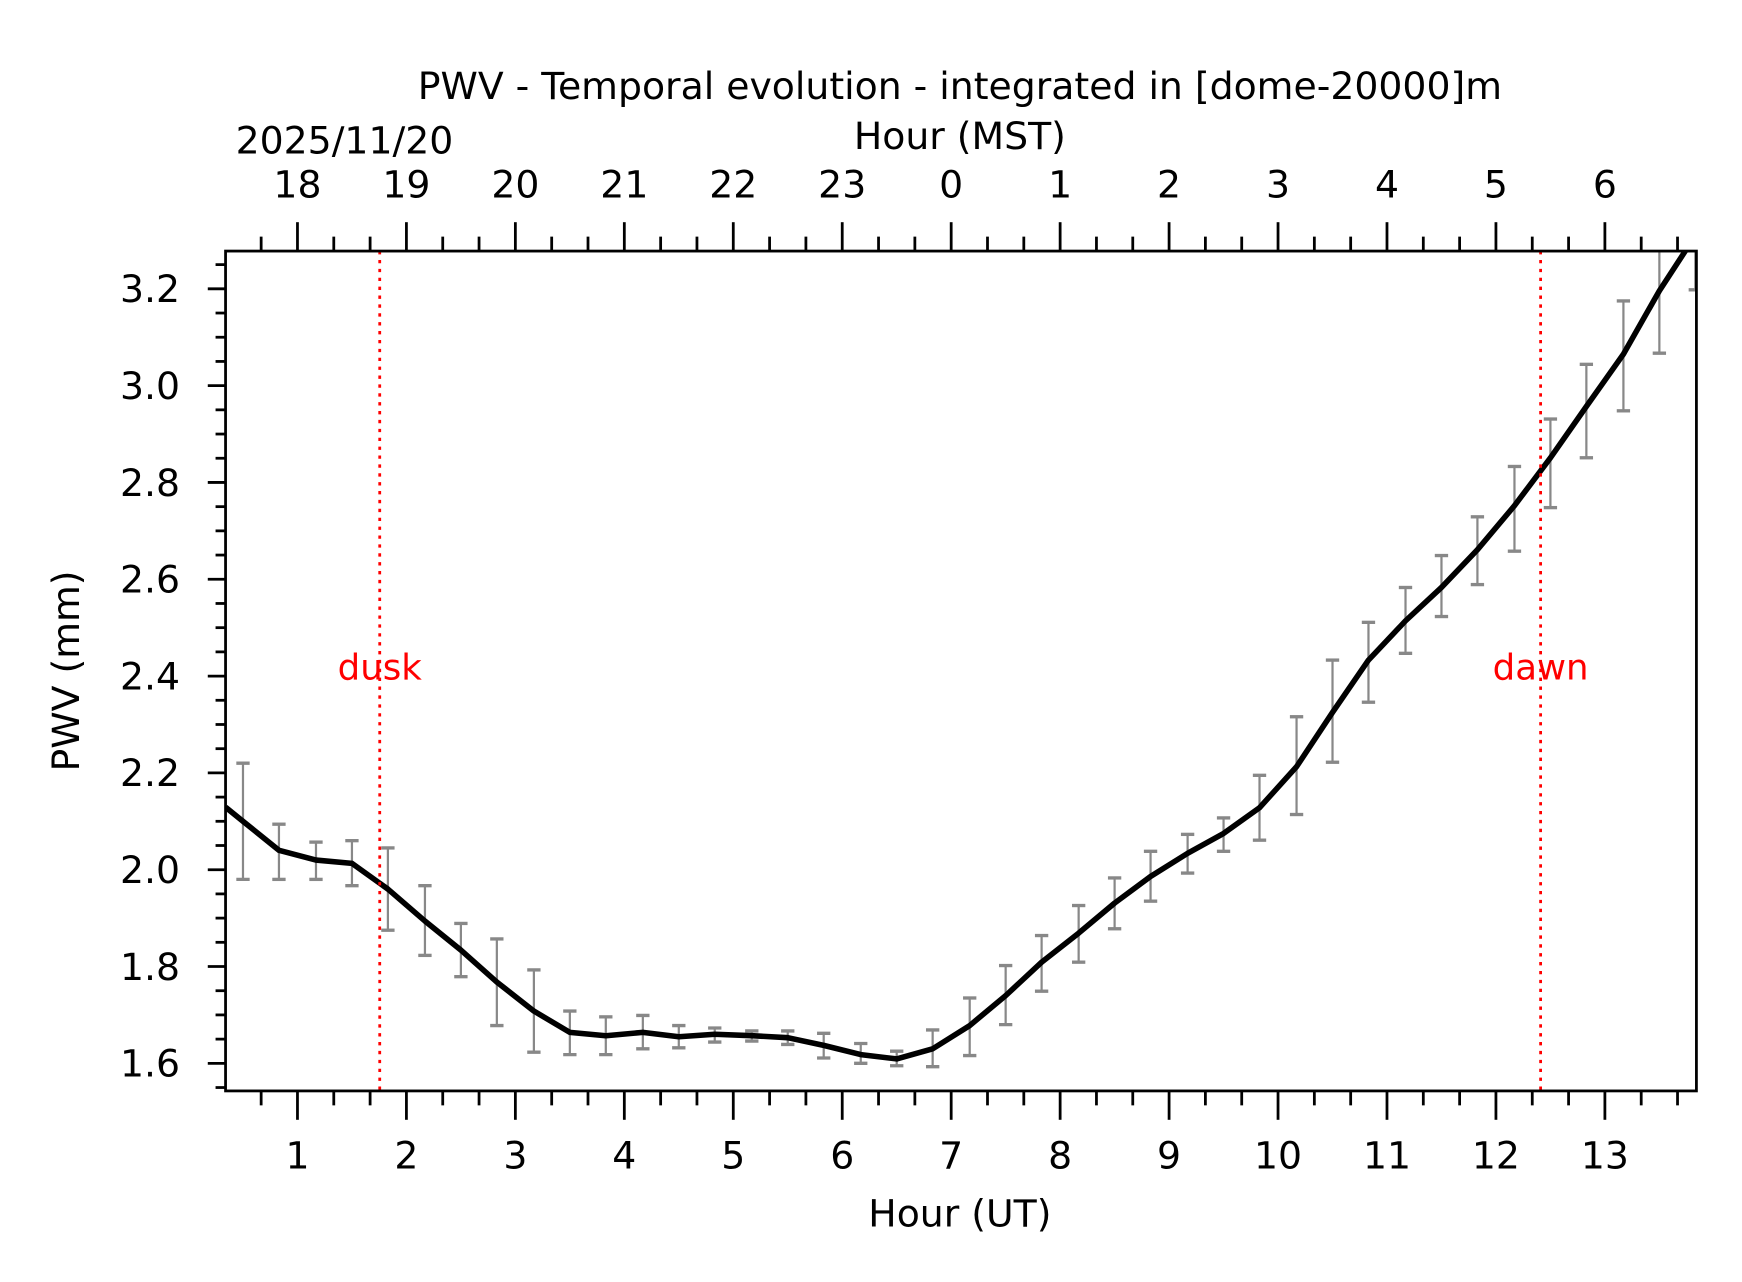 The image size is (1742, 1282). Describe the element at coordinates (1060, 1156) in the screenshot. I see `x-tick-label: 8` at that location.